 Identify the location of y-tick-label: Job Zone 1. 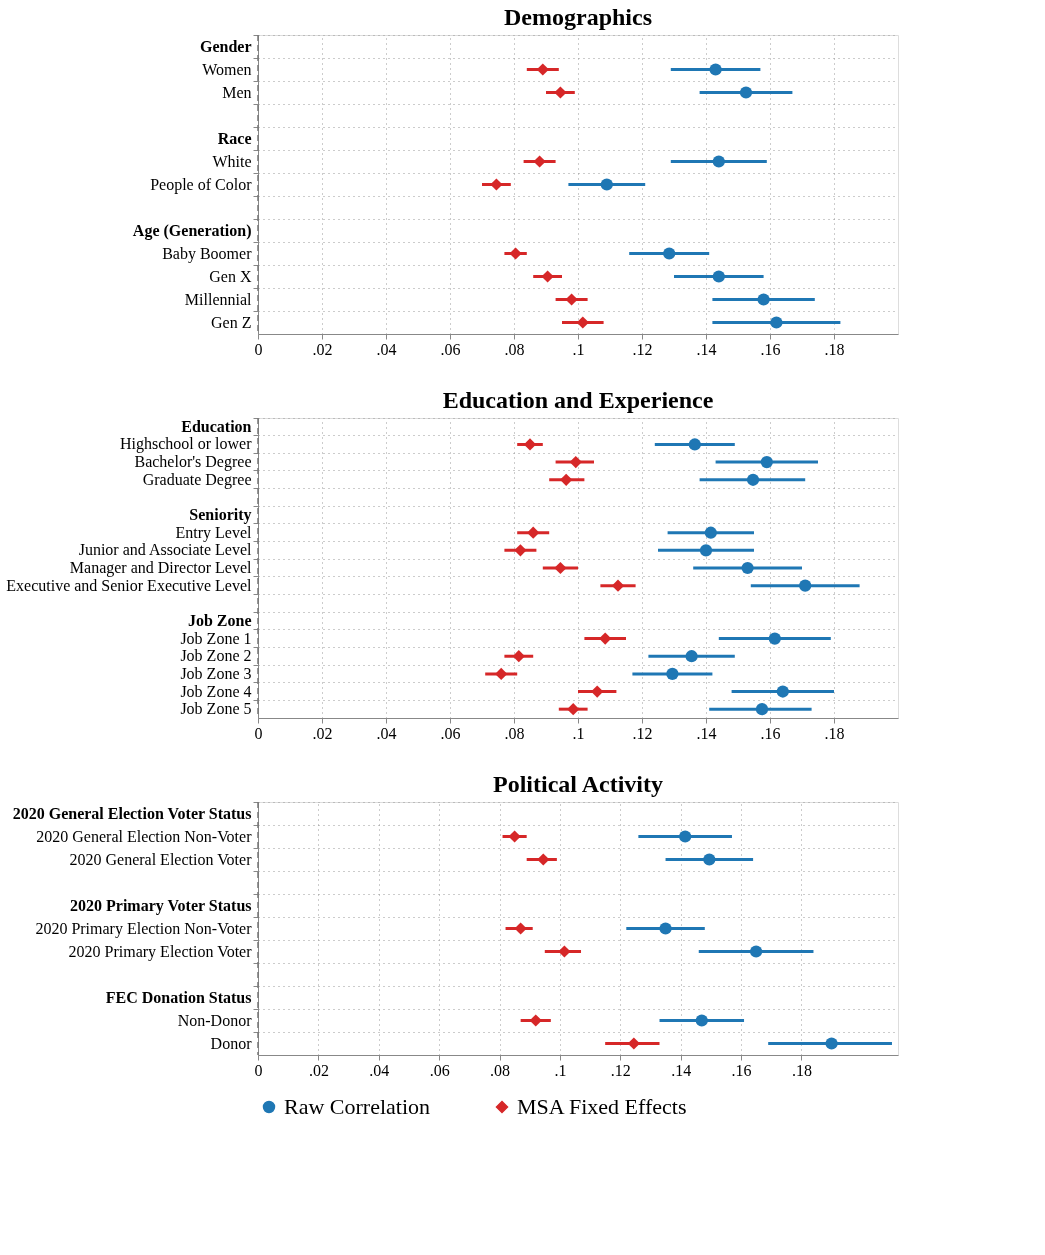
(216, 638).